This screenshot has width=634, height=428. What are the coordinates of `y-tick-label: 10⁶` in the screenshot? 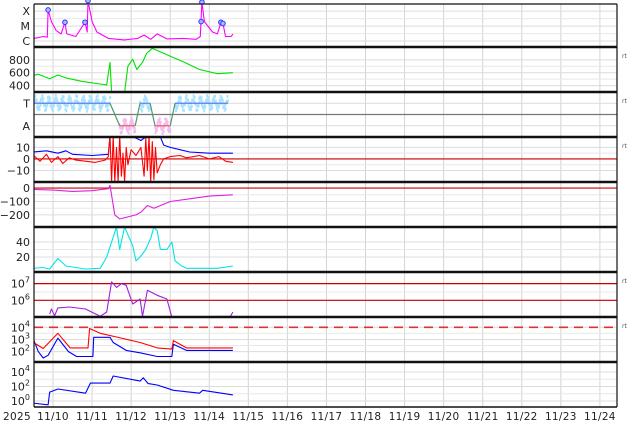 It's located at (20, 299).